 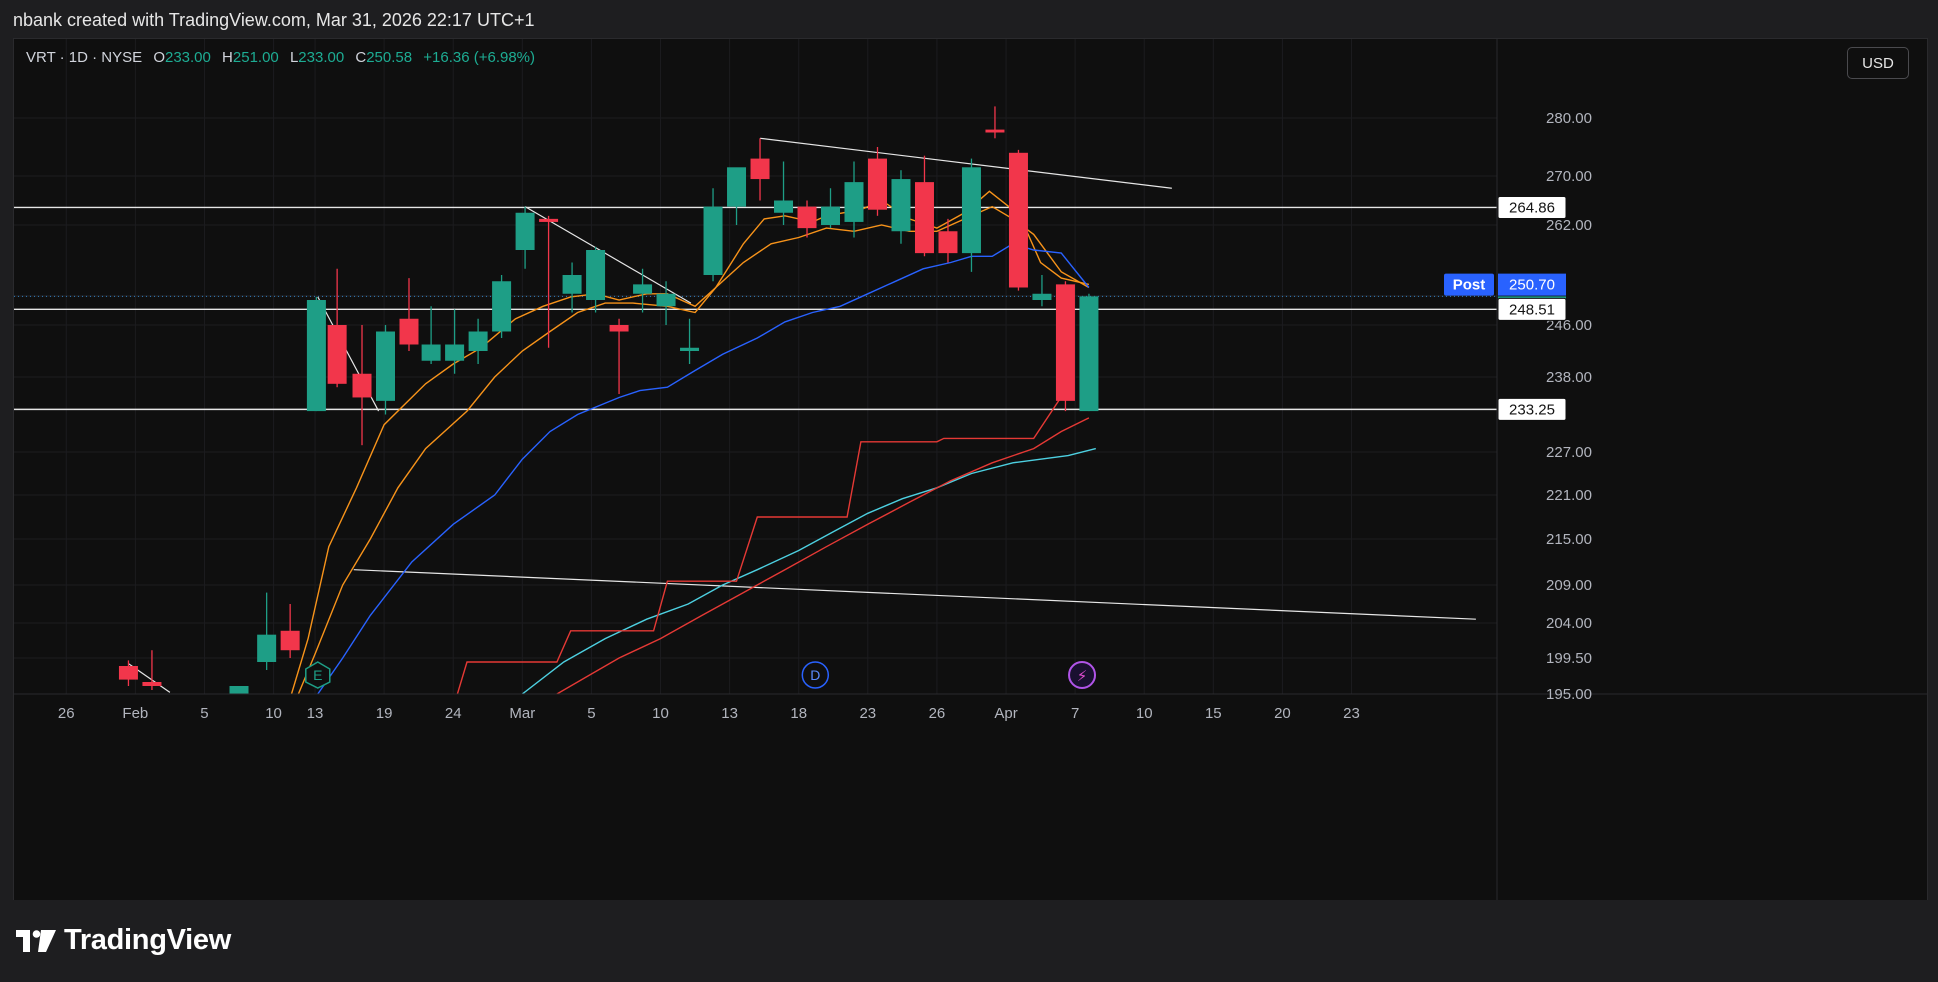 What do you see at coordinates (361, 57) in the screenshot?
I see `close-label: C` at bounding box center [361, 57].